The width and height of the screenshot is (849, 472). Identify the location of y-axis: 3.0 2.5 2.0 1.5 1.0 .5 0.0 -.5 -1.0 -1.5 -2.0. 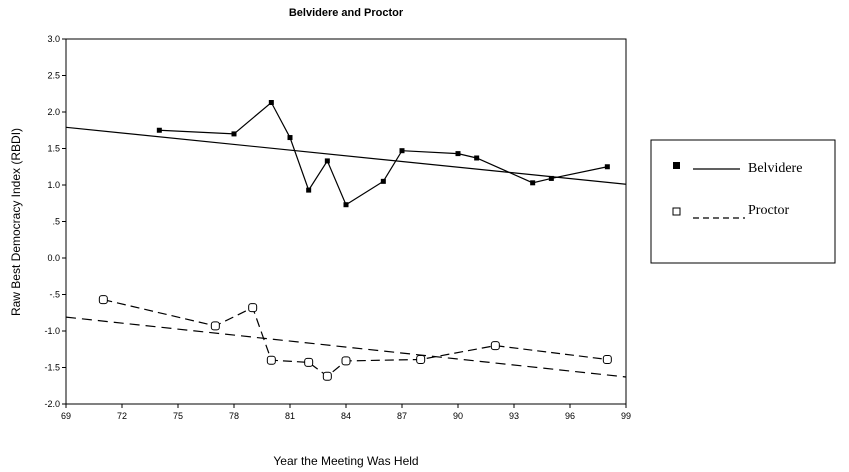
(55, 221).